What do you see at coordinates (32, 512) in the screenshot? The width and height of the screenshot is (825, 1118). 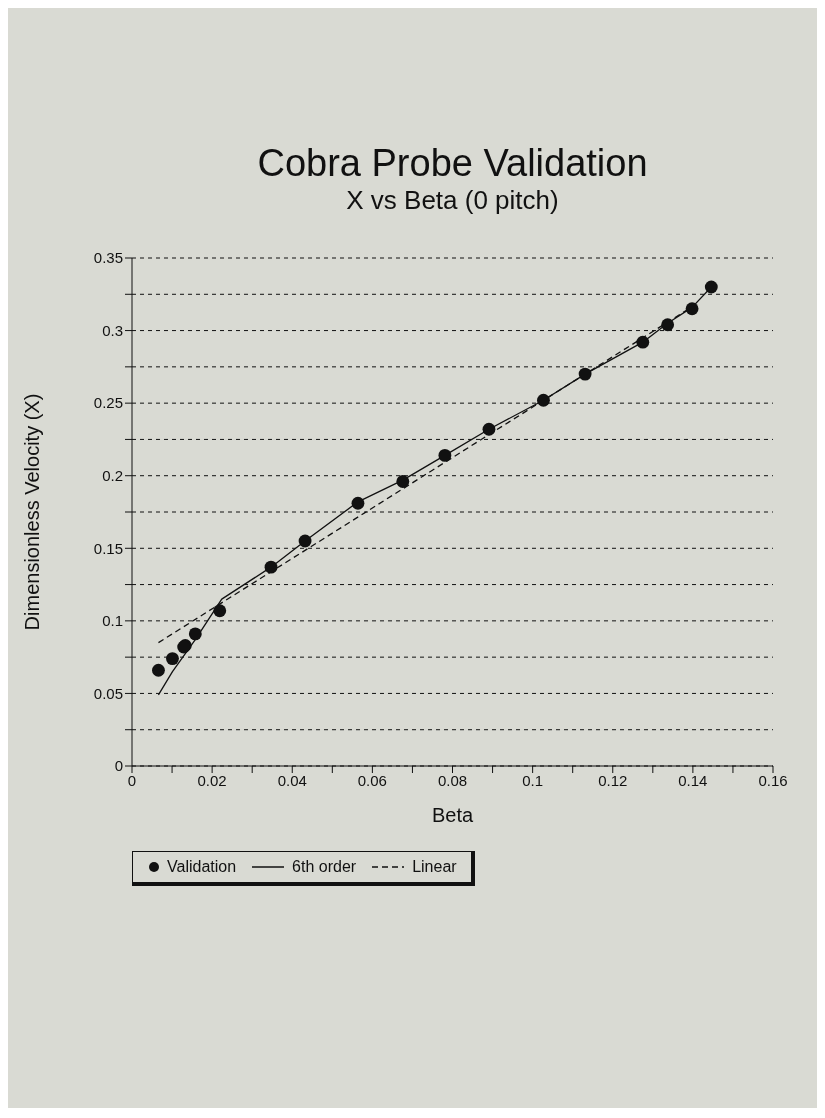 I see `y-axis-title: Dimensionless Velocity (X)` at bounding box center [32, 512].